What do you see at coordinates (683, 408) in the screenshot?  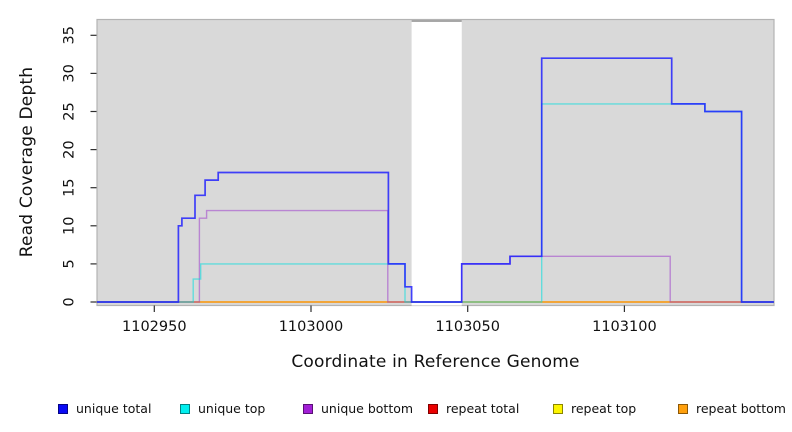 I see `legend-swatch-repeat-bottom` at bounding box center [683, 408].